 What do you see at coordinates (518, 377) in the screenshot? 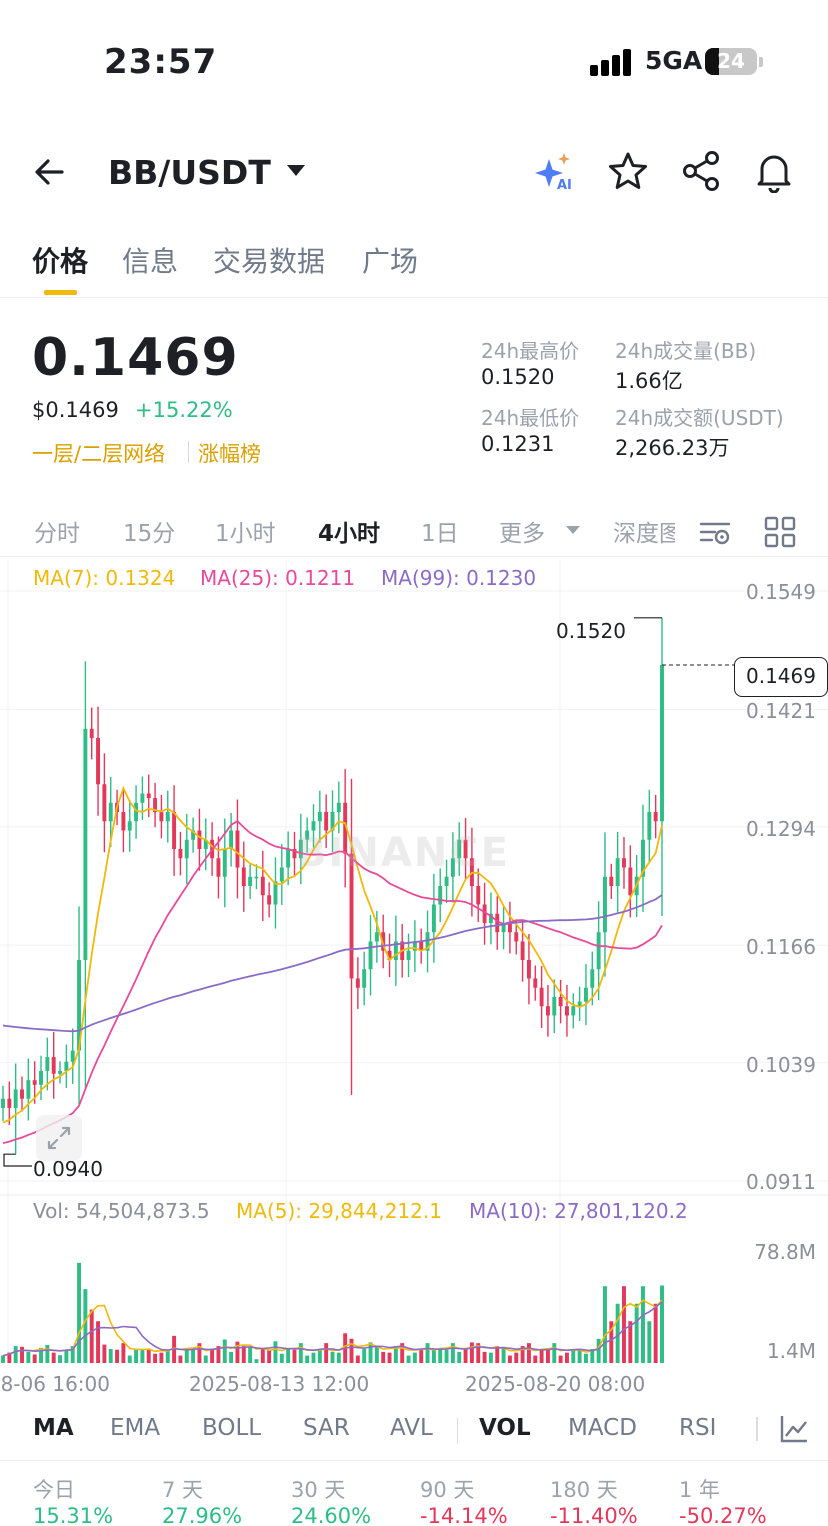
I see `stat-high-value: 0.1520` at bounding box center [518, 377].